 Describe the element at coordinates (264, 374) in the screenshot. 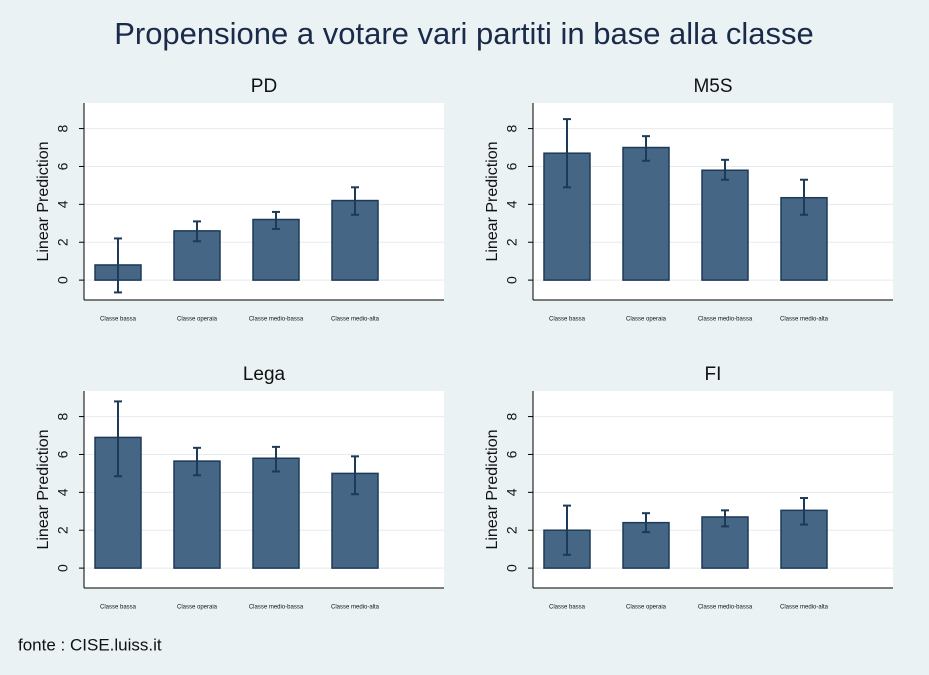

I see `panel-title: Lega` at that location.